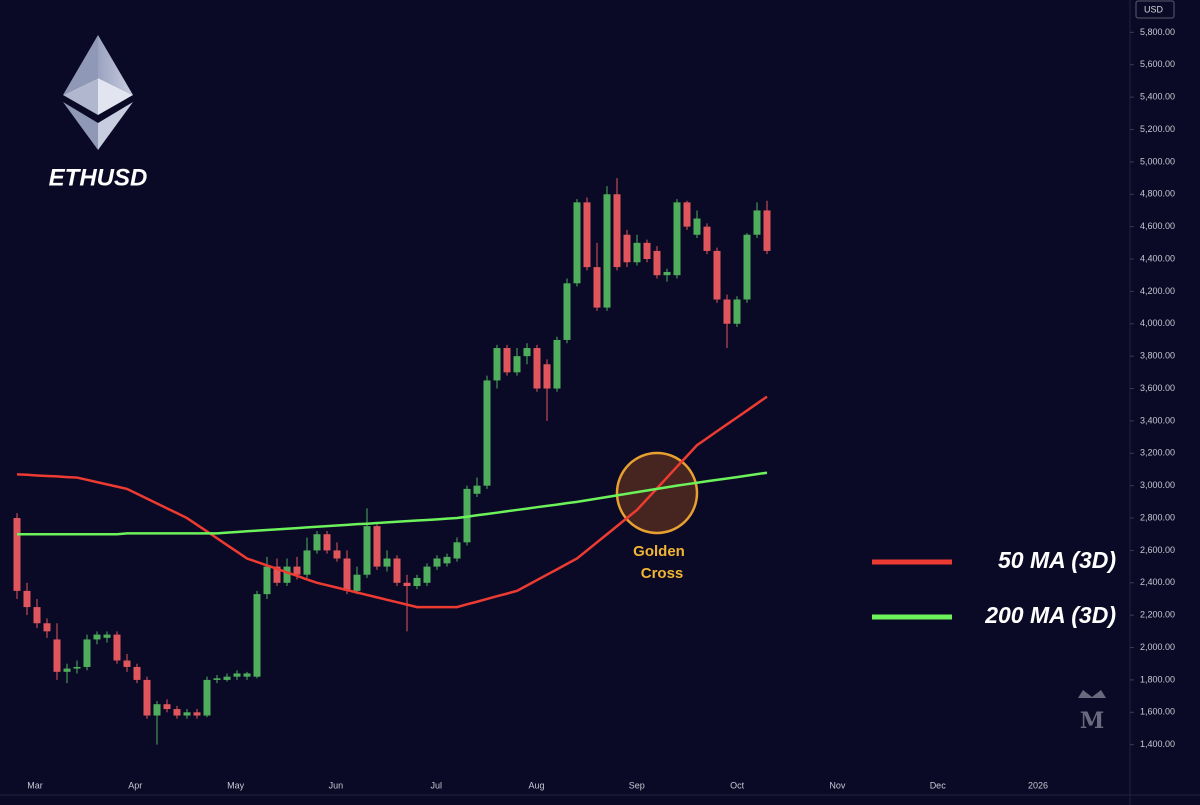 The width and height of the screenshot is (1200, 805). Describe the element at coordinates (1157, 388) in the screenshot. I see `y-tick-label: 3,600.00` at that location.